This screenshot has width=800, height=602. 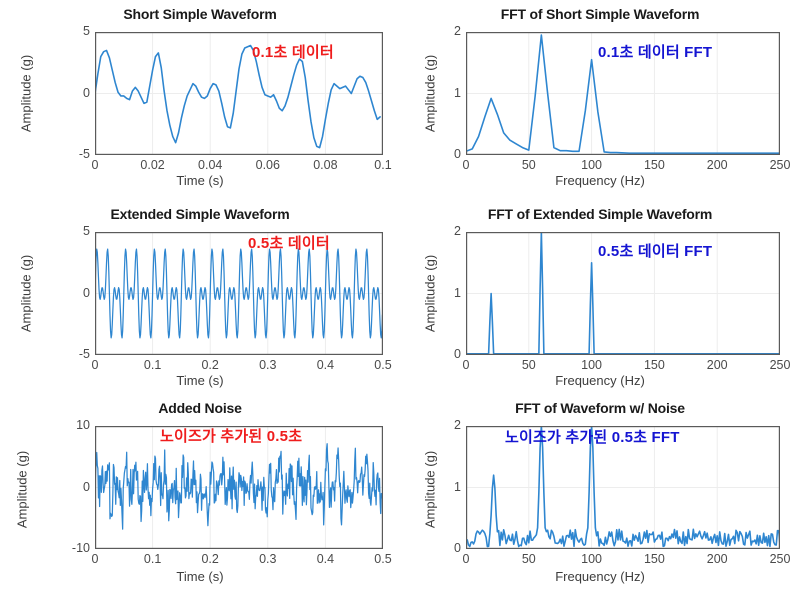 I want to click on annotation-label: 노이즈가 추가된 0.5초, so click(x=231, y=436).